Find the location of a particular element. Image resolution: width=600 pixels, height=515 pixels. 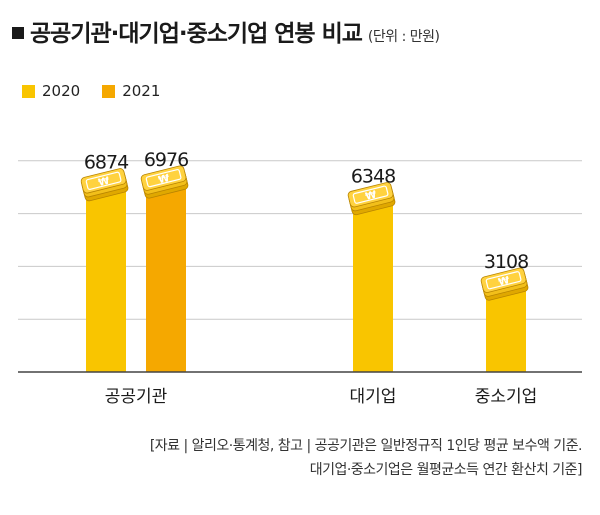

category-label-3: 중소기업 is located at coordinates (506, 397).